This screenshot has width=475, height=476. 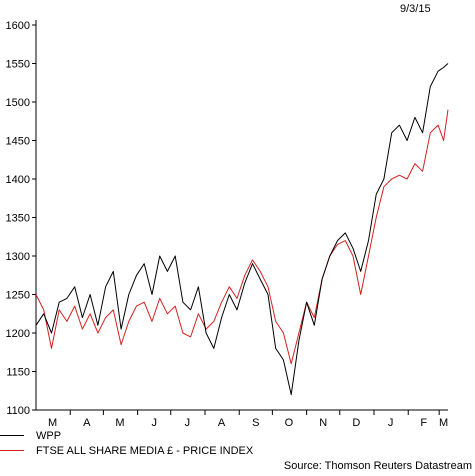 What do you see at coordinates (356, 423) in the screenshot?
I see `x-tick-label: D` at bounding box center [356, 423].